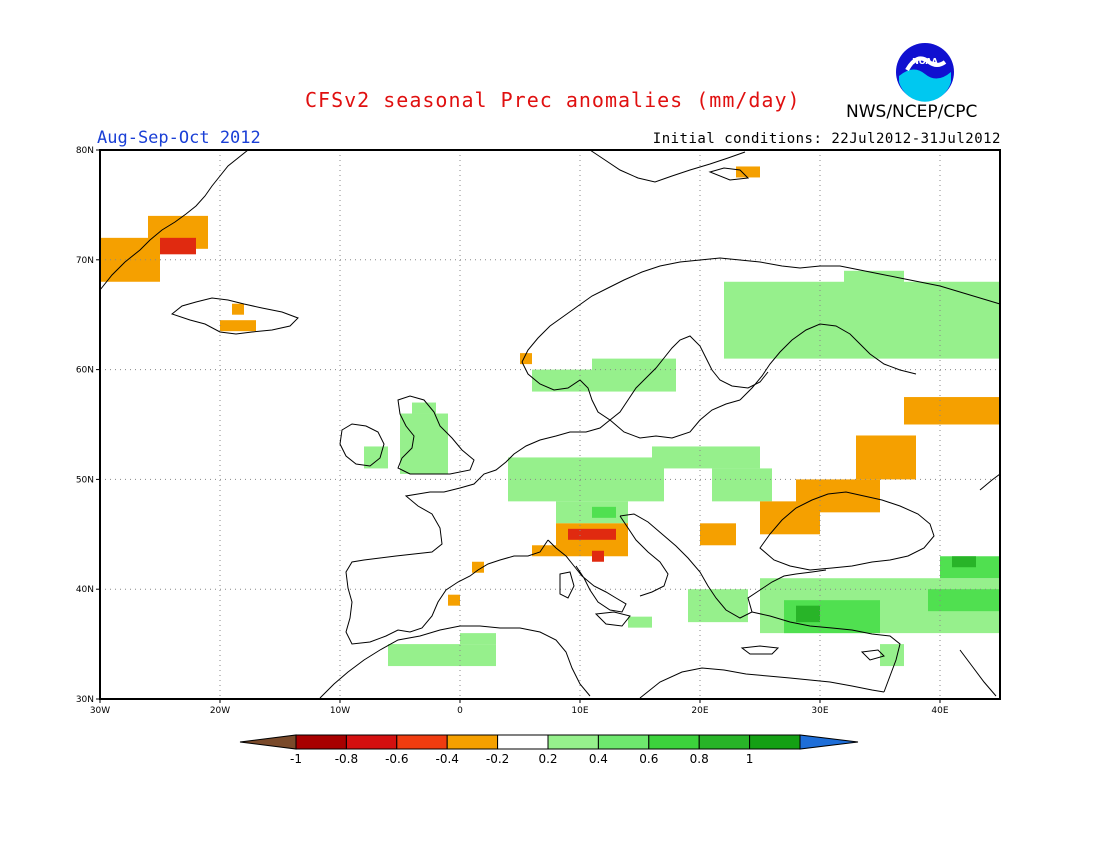  What do you see at coordinates (925, 72) in the screenshot?
I see `noaa-logo: NOAA` at bounding box center [925, 72].